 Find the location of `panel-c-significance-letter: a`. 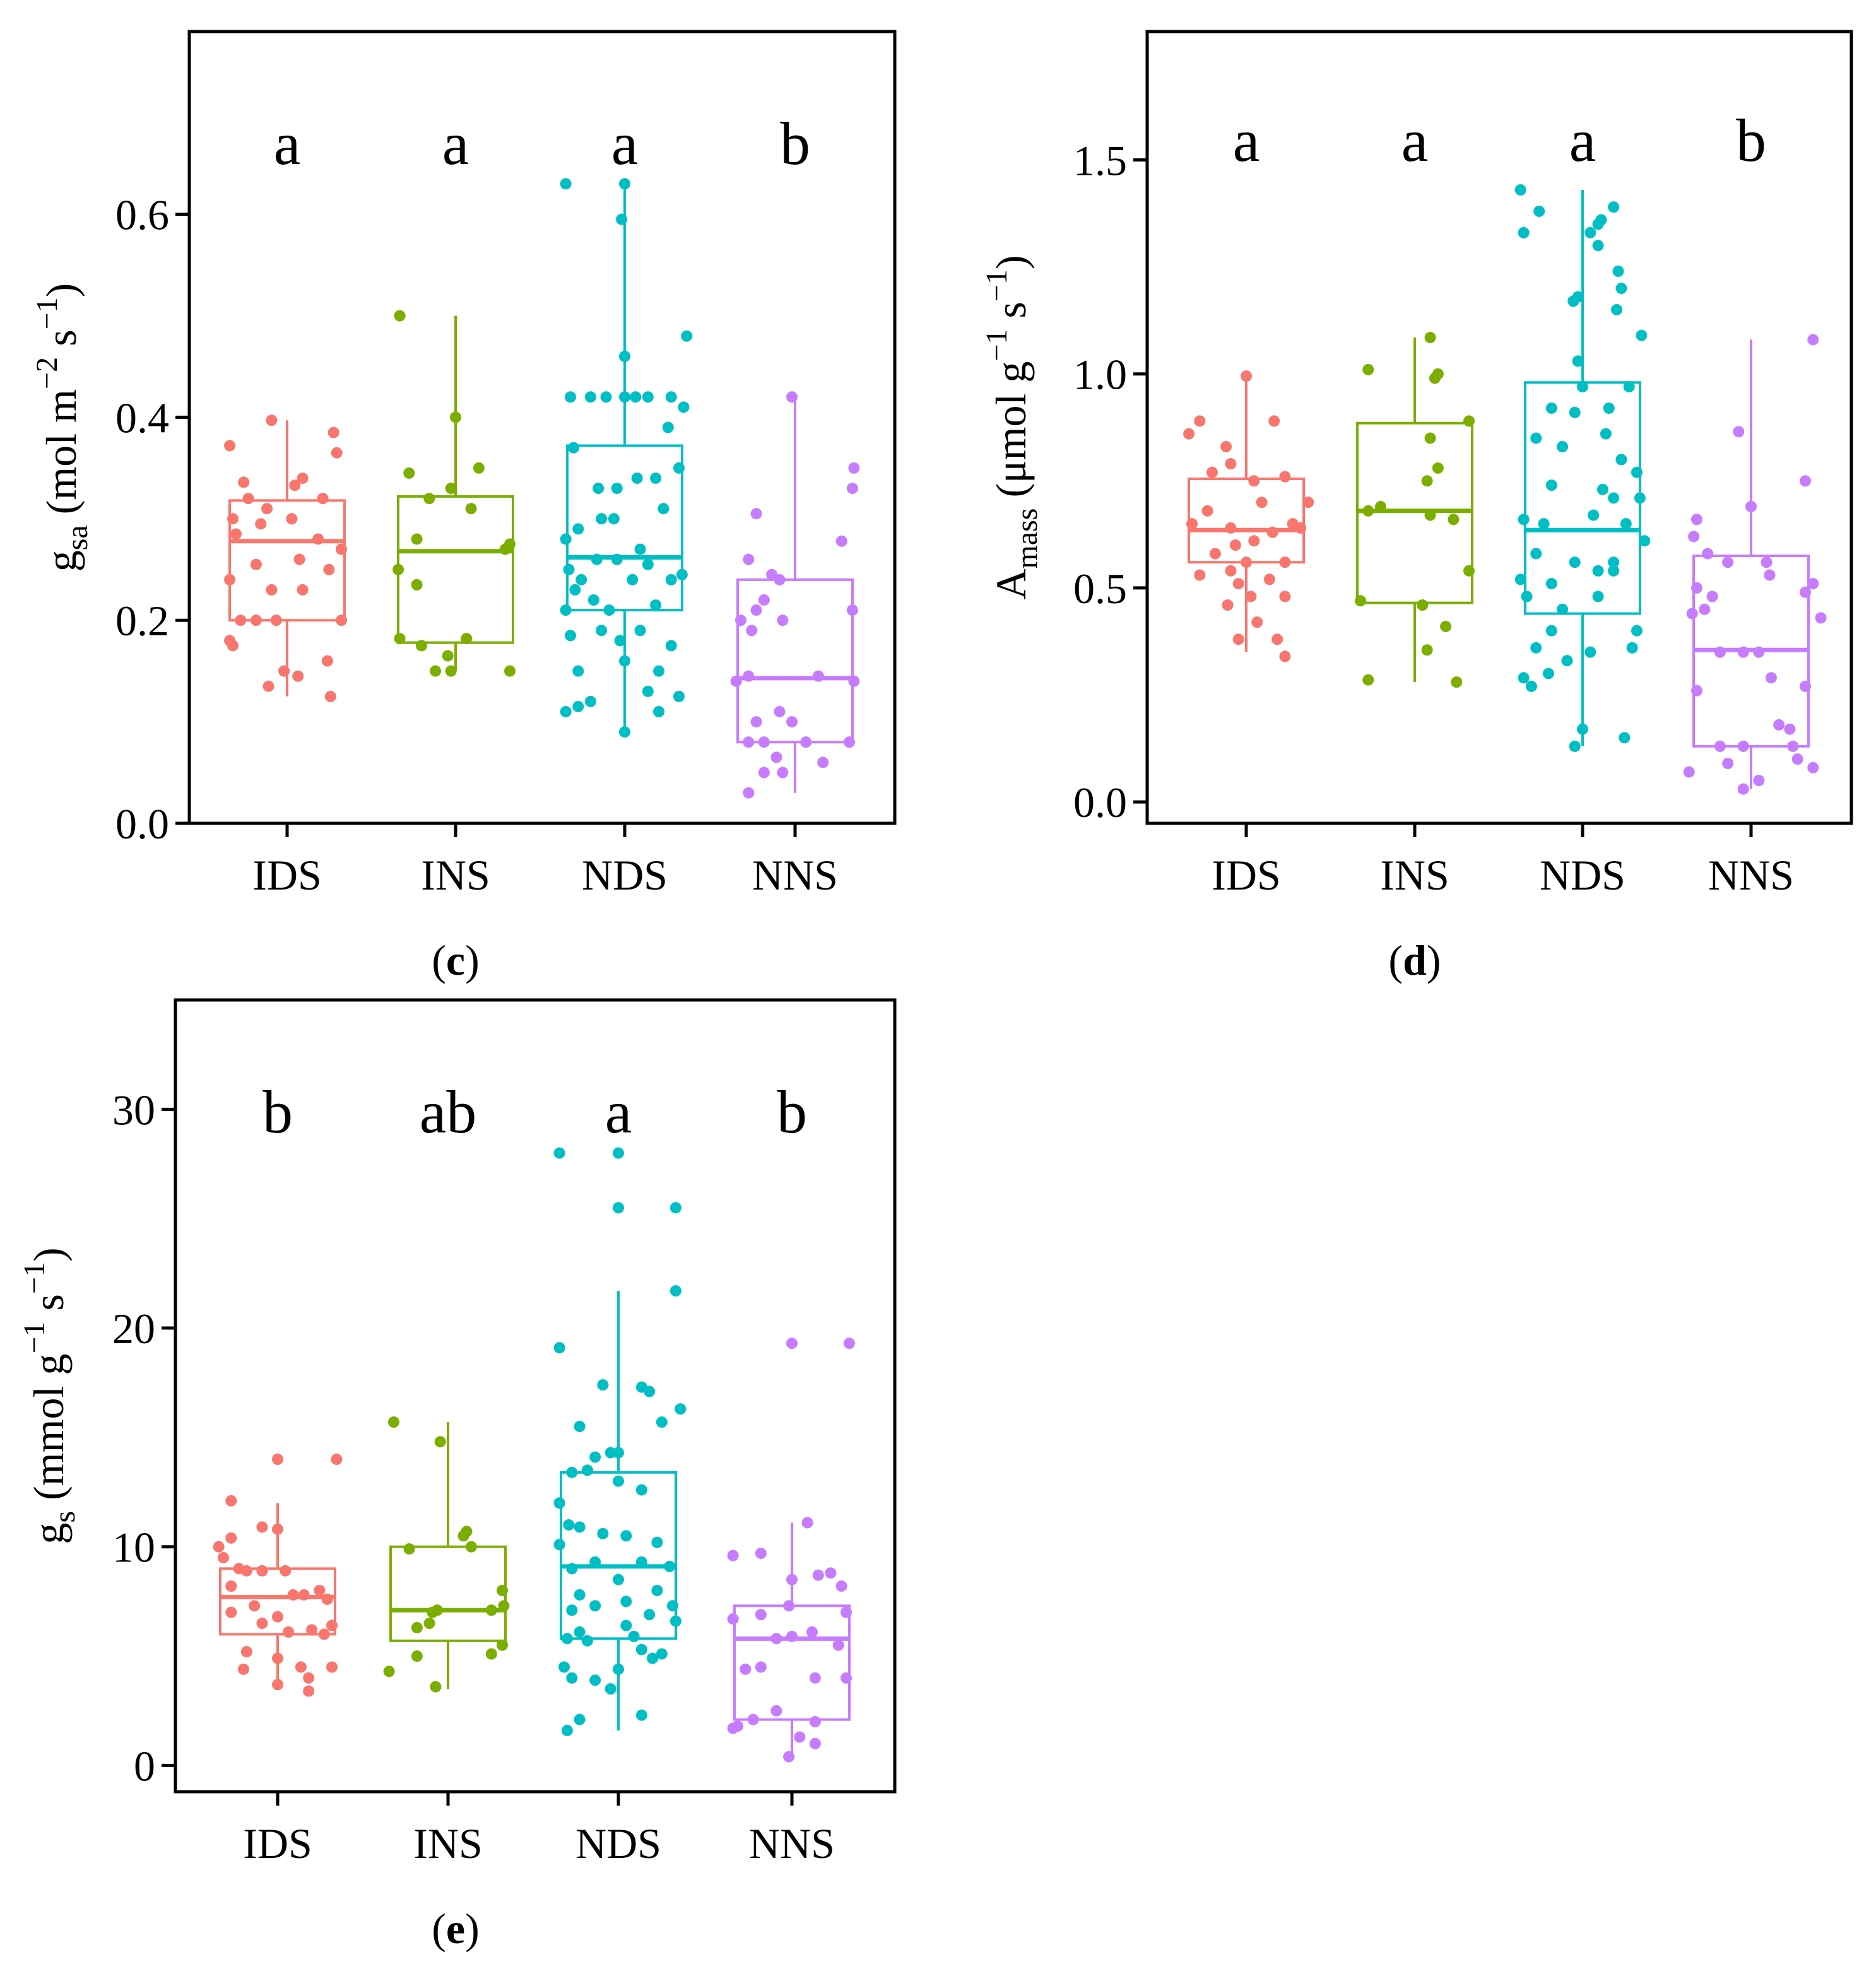

panel-c-significance-letter: a is located at coordinates (625, 143).